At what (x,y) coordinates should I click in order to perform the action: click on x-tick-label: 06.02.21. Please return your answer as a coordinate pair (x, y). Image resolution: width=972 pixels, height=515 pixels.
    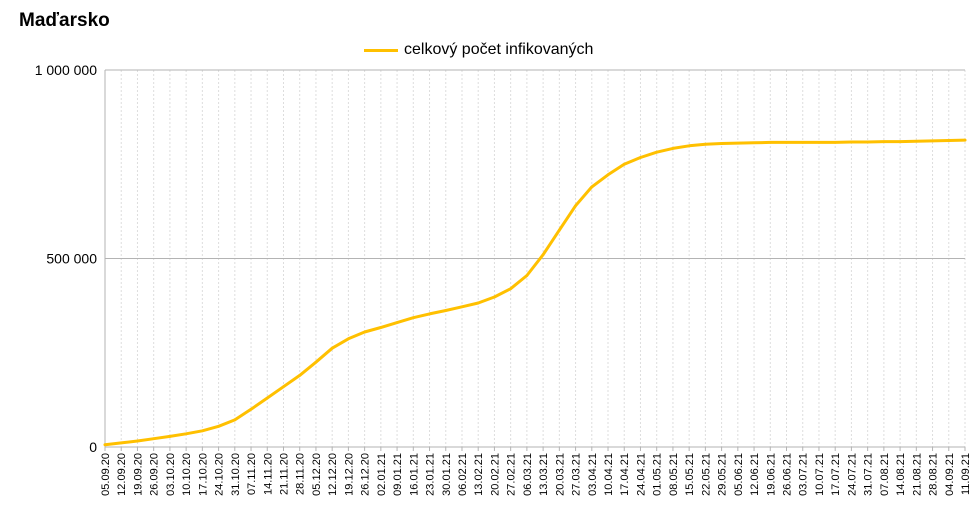
    Looking at the image, I should click on (463, 474).